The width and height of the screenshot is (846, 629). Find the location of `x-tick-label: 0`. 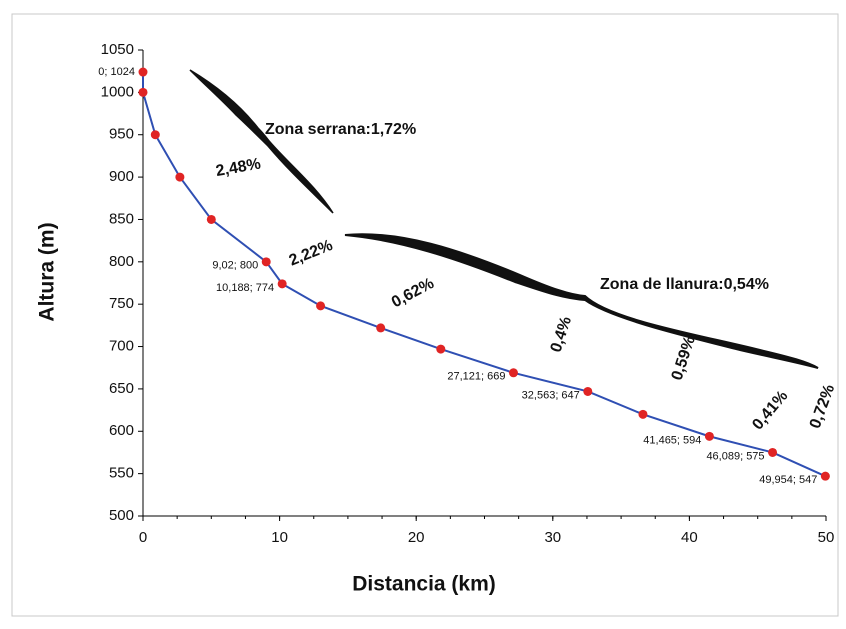

x-tick-label: 0 is located at coordinates (143, 537).